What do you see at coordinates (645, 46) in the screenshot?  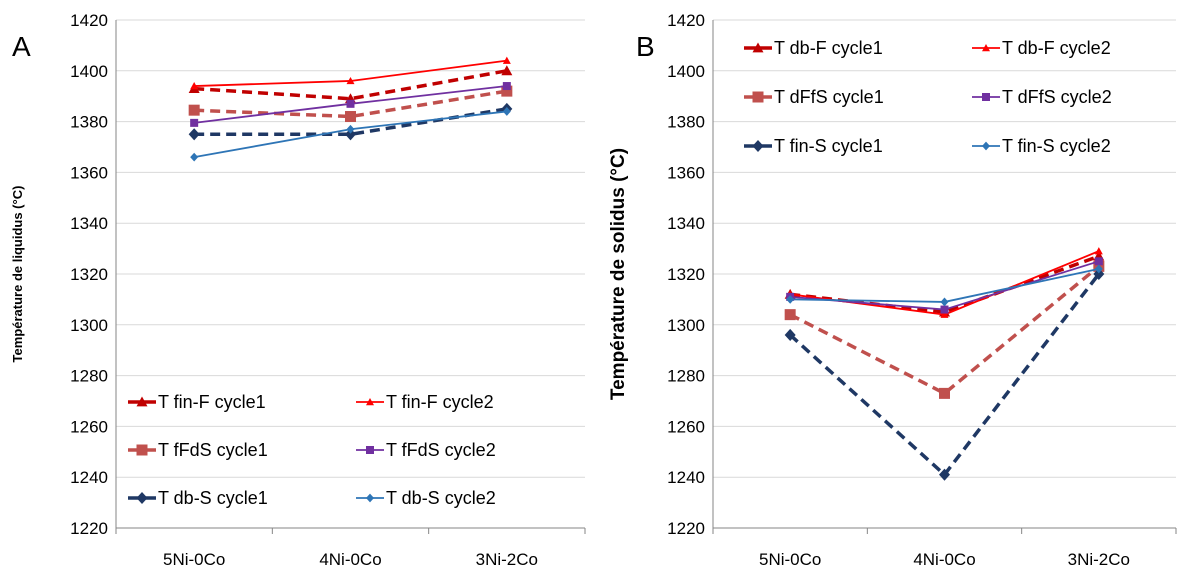 I see `panel-letter: B` at bounding box center [645, 46].